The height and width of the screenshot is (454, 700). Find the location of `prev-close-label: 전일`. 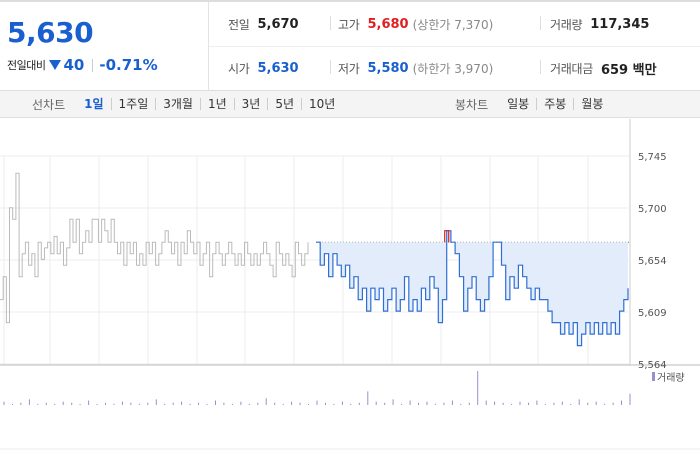

prev-close-label: 전일 is located at coordinates (239, 24).